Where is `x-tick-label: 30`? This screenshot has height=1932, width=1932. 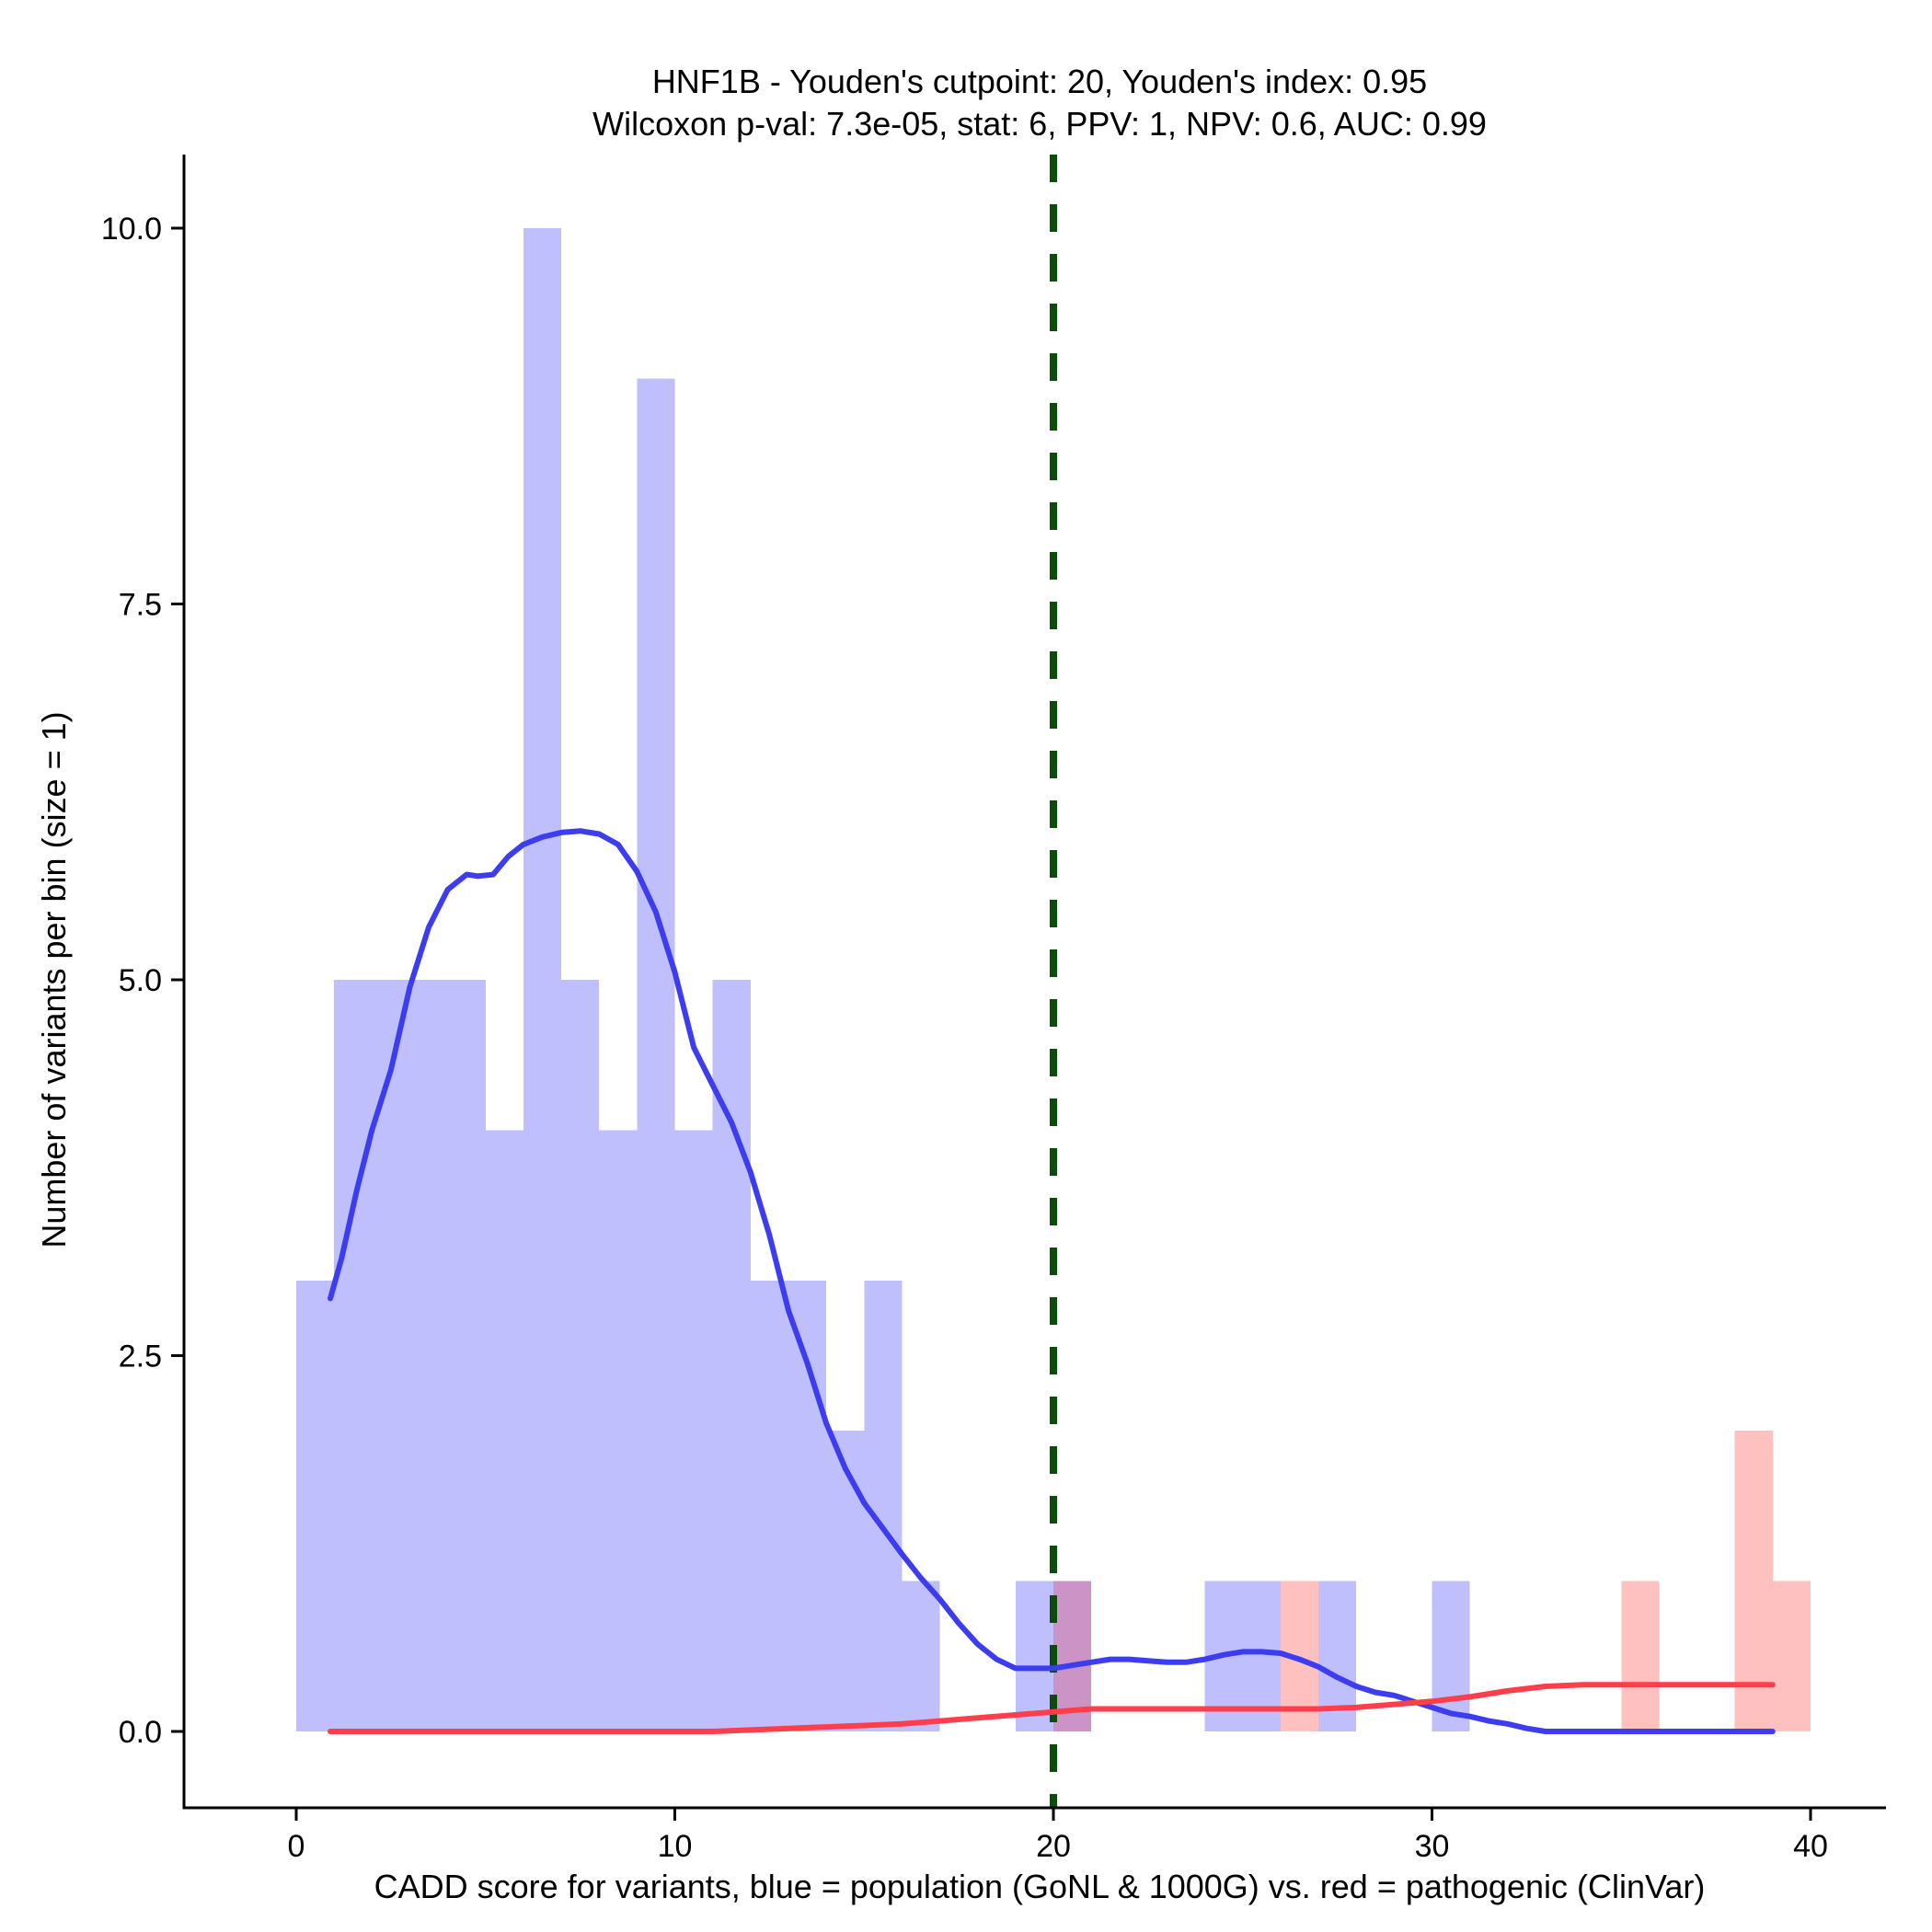
x-tick-label: 30 is located at coordinates (1432, 1846).